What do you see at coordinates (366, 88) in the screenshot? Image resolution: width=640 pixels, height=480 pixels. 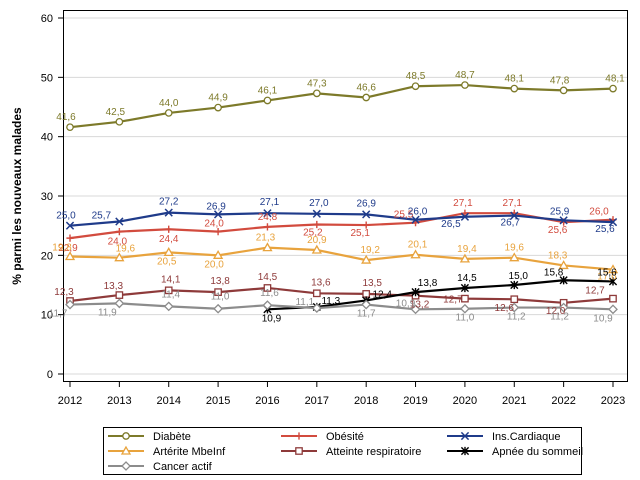 I see `data-label: 46,6` at bounding box center [366, 88].